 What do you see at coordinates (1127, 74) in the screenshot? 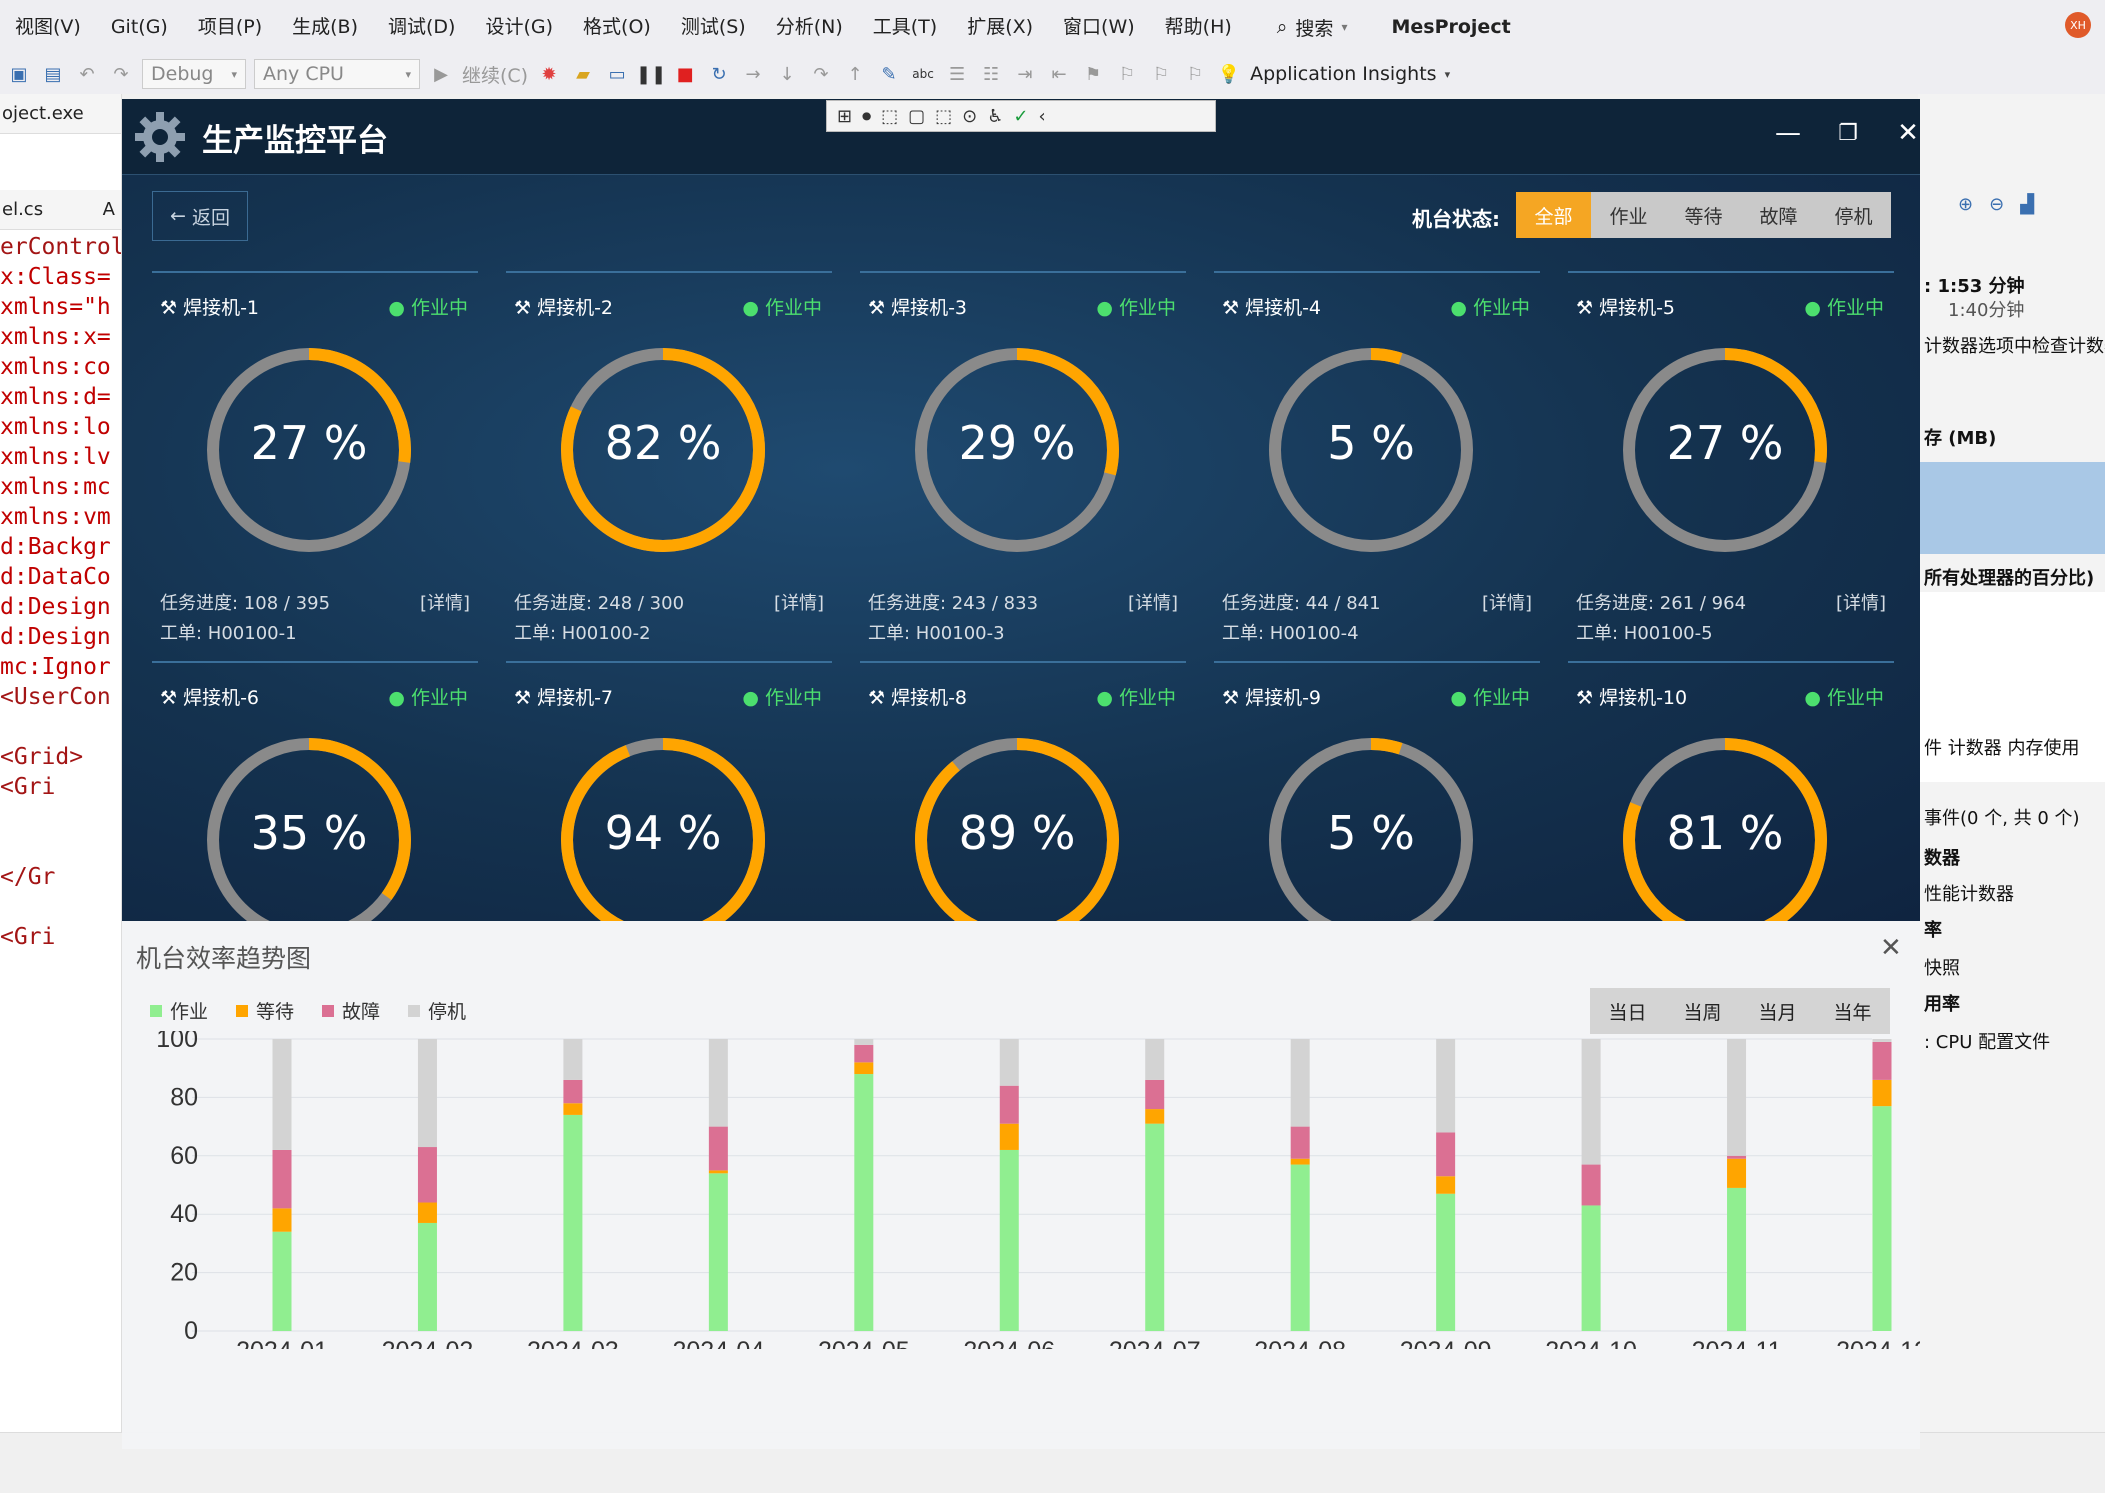
I see `bookmark-prev-icon: ⚐` at bounding box center [1127, 74].